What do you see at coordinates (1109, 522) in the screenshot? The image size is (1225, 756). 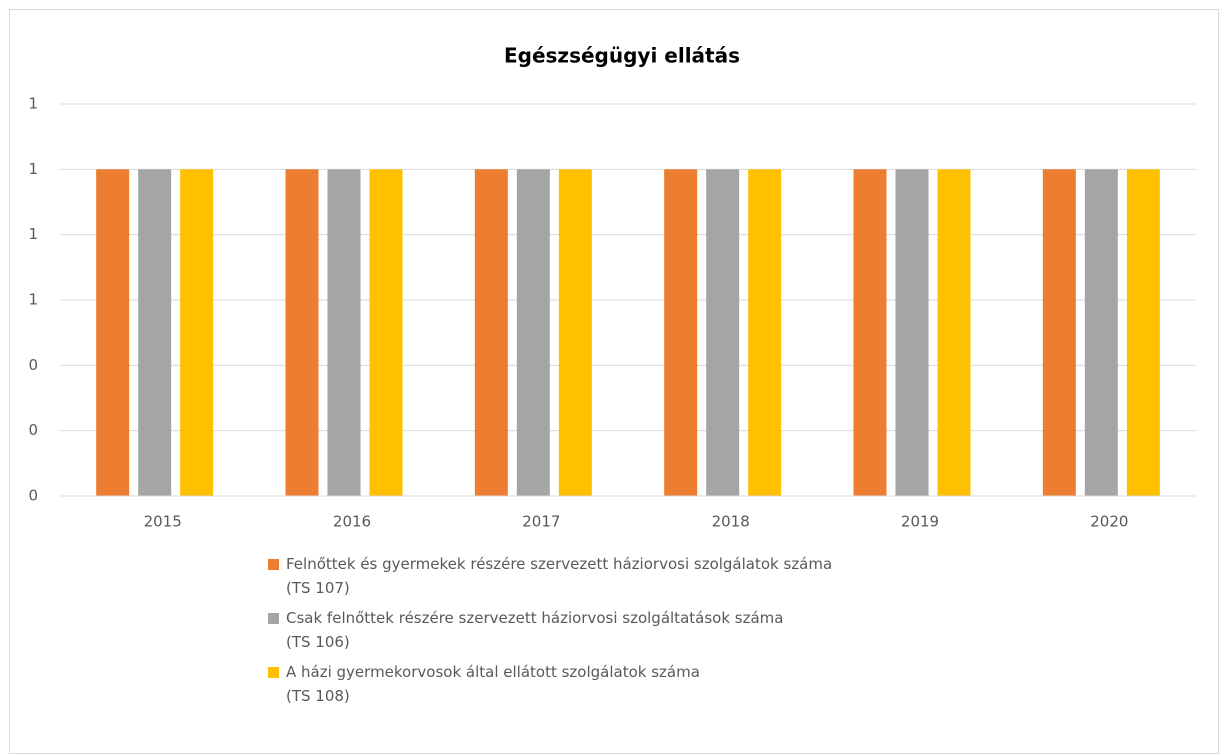 I see `x-tick-label: 2020` at bounding box center [1109, 522].